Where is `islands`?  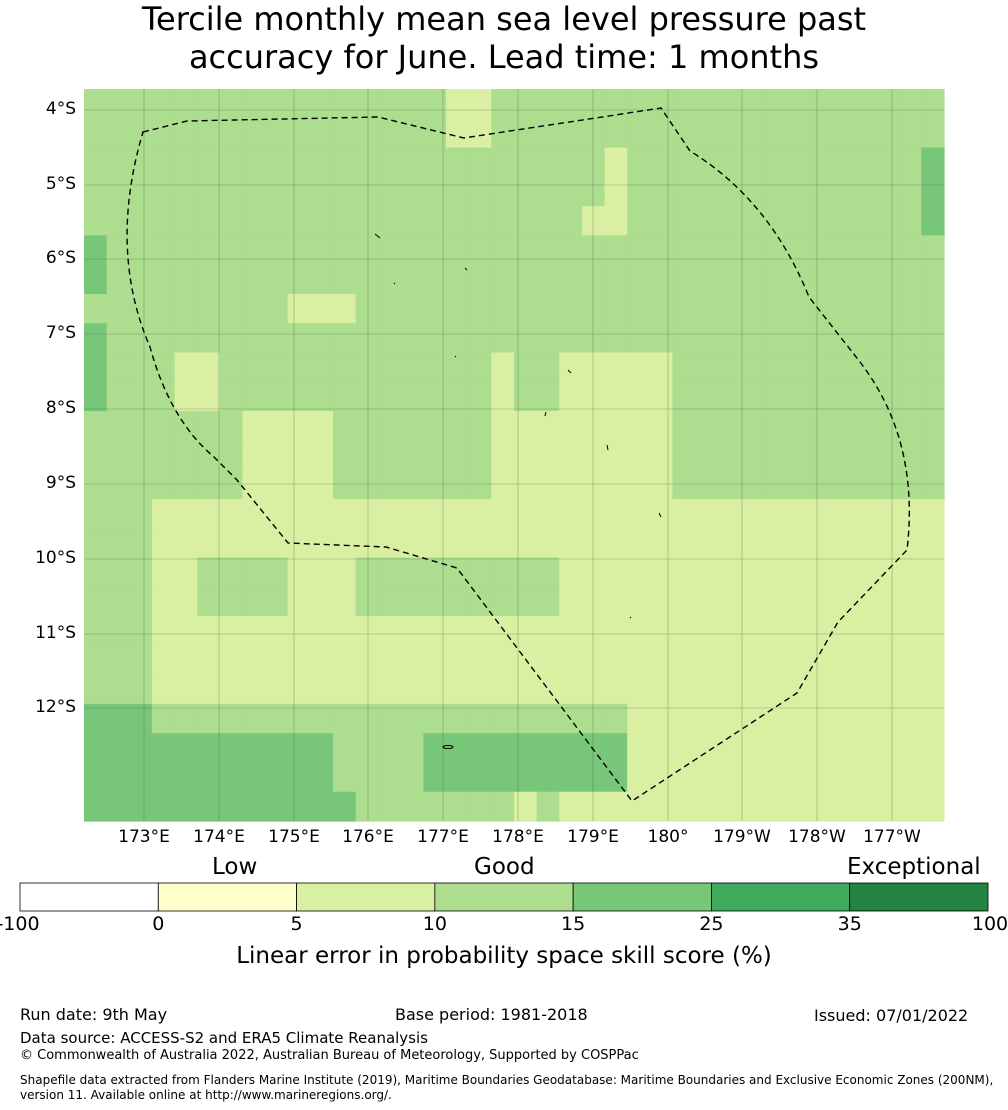
islands is located at coordinates (518, 491).